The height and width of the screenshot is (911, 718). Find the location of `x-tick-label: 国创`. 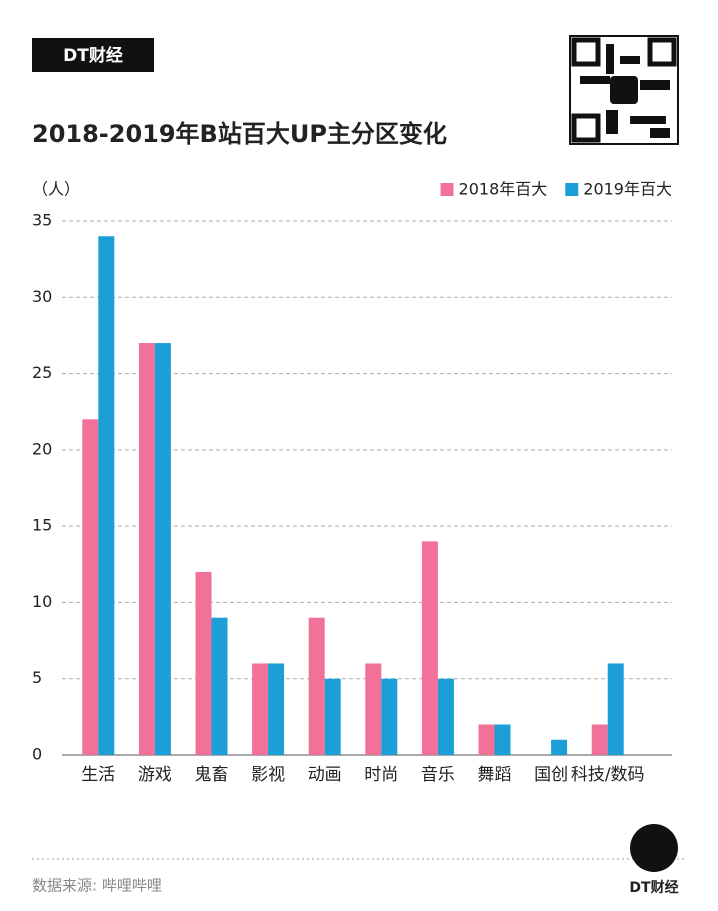

x-tick-label: 国创 is located at coordinates (551, 775).